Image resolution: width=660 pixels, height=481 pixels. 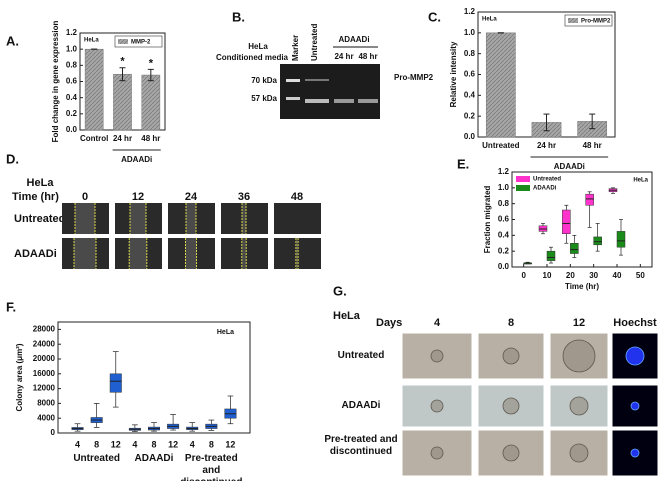 I want to click on row-label: ADAADi, so click(x=361, y=405).